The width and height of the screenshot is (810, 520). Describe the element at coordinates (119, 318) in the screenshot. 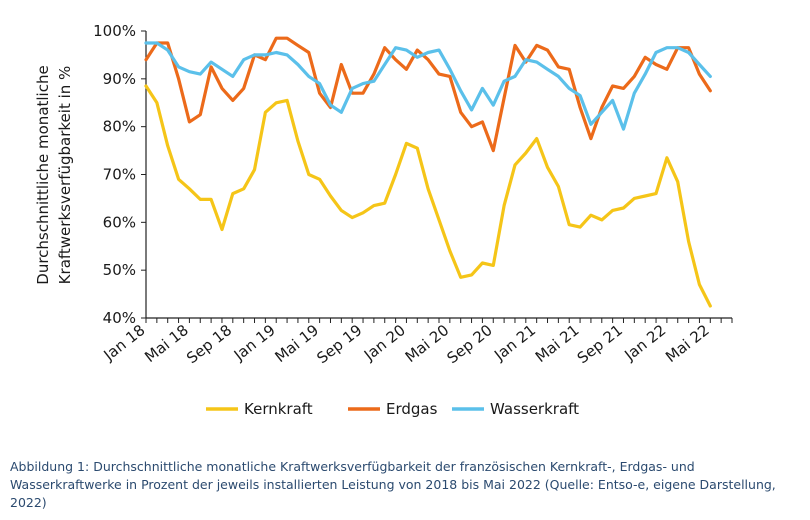

I see `y-tick-label: 40%` at that location.